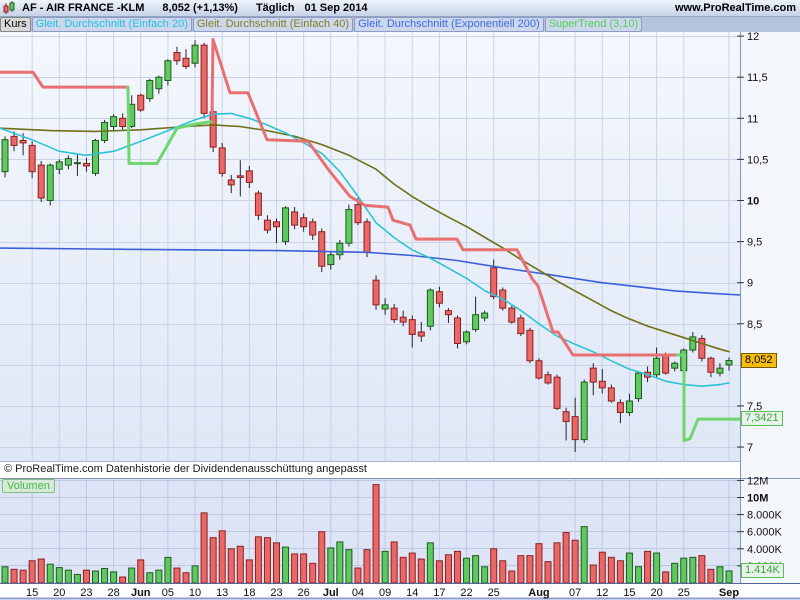  Describe the element at coordinates (113, 593) in the screenshot. I see `svg-text: 28` at that location.